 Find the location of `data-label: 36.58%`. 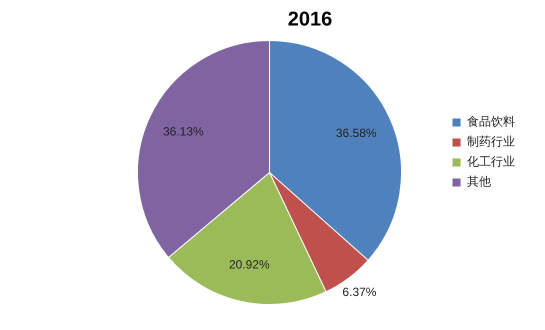

data-label: 36.58% is located at coordinates (356, 133).